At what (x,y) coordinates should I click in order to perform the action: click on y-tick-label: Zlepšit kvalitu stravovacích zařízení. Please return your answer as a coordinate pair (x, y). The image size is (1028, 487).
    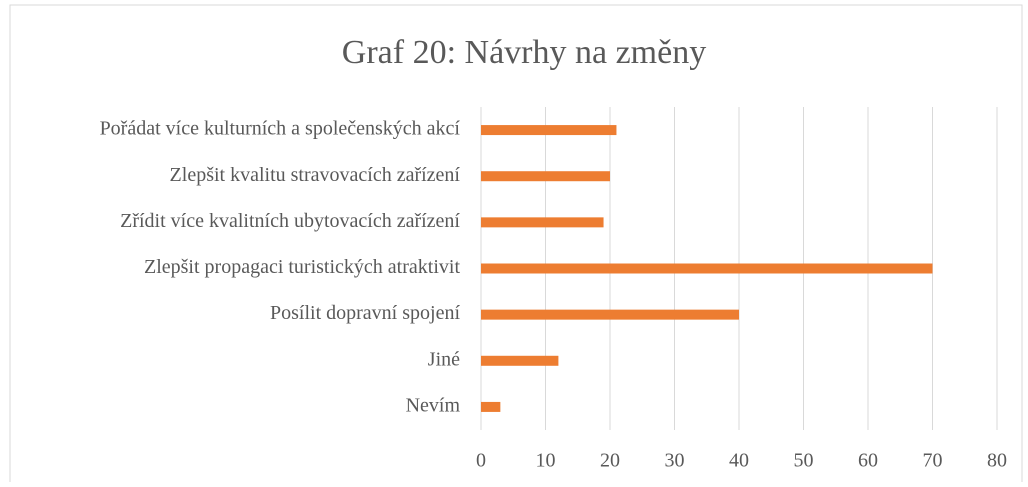
    Looking at the image, I should click on (315, 175).